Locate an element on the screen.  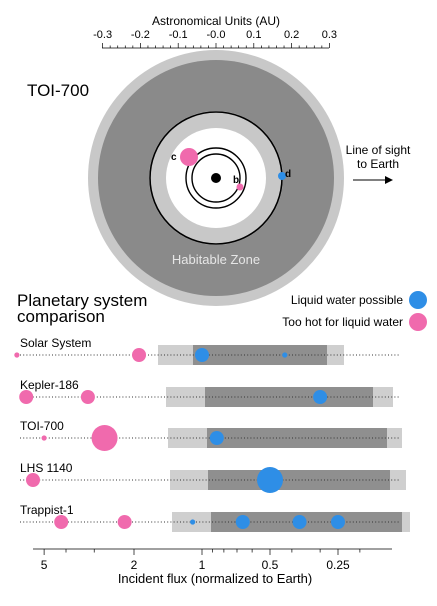
system-name: LHS 1140 is located at coordinates (46, 468).